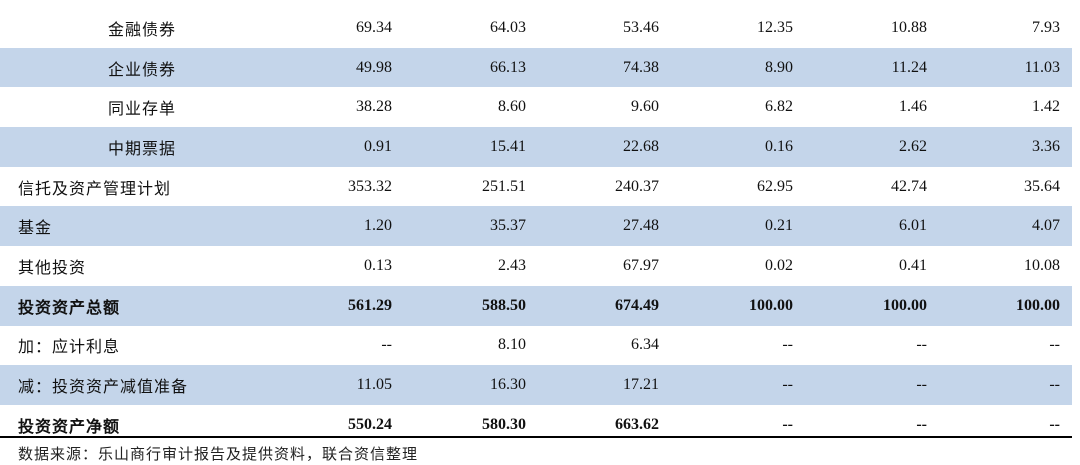 This screenshot has height=465, width=1080. I want to click on table-cell: 15.41, so click(508, 146).